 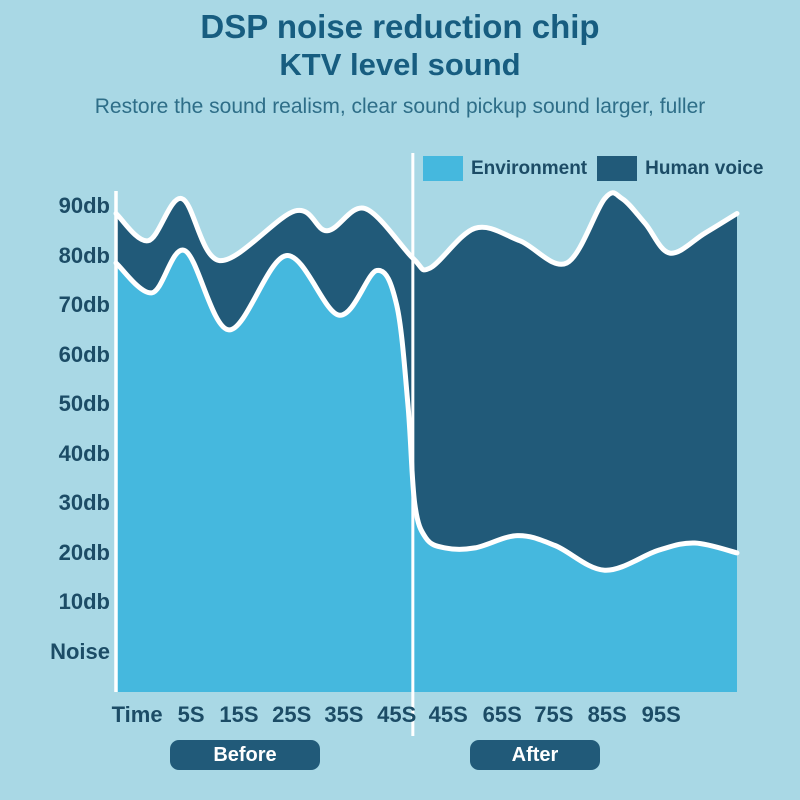 What do you see at coordinates (292, 714) in the screenshot?
I see `x-tick-label: 25S` at bounding box center [292, 714].